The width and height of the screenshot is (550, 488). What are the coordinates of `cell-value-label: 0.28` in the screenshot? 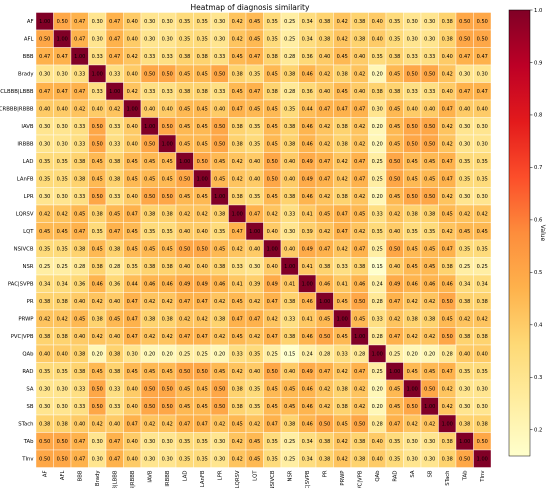 It's located at (377, 337).